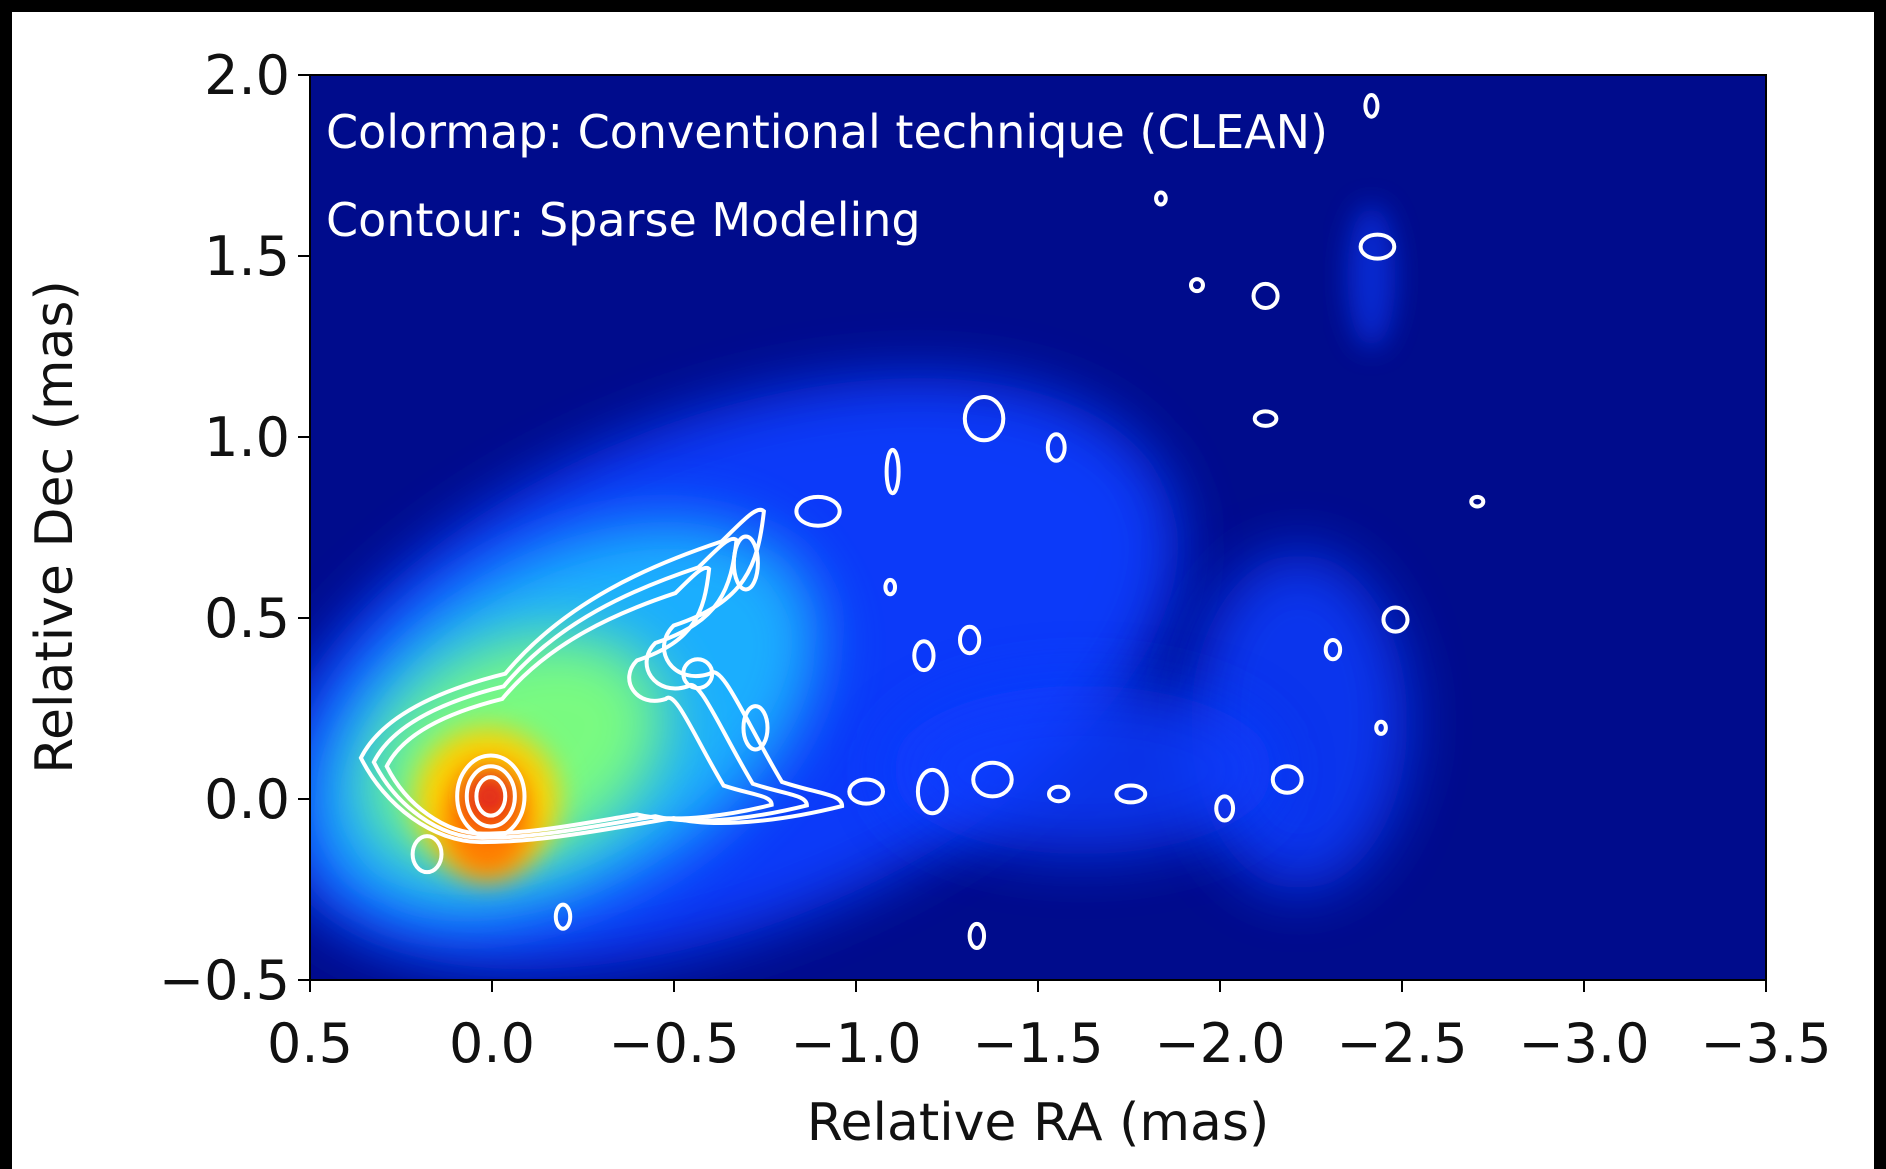 The width and height of the screenshot is (1886, 1169). I want to click on x-tick-label: −3.0, so click(1583, 1043).